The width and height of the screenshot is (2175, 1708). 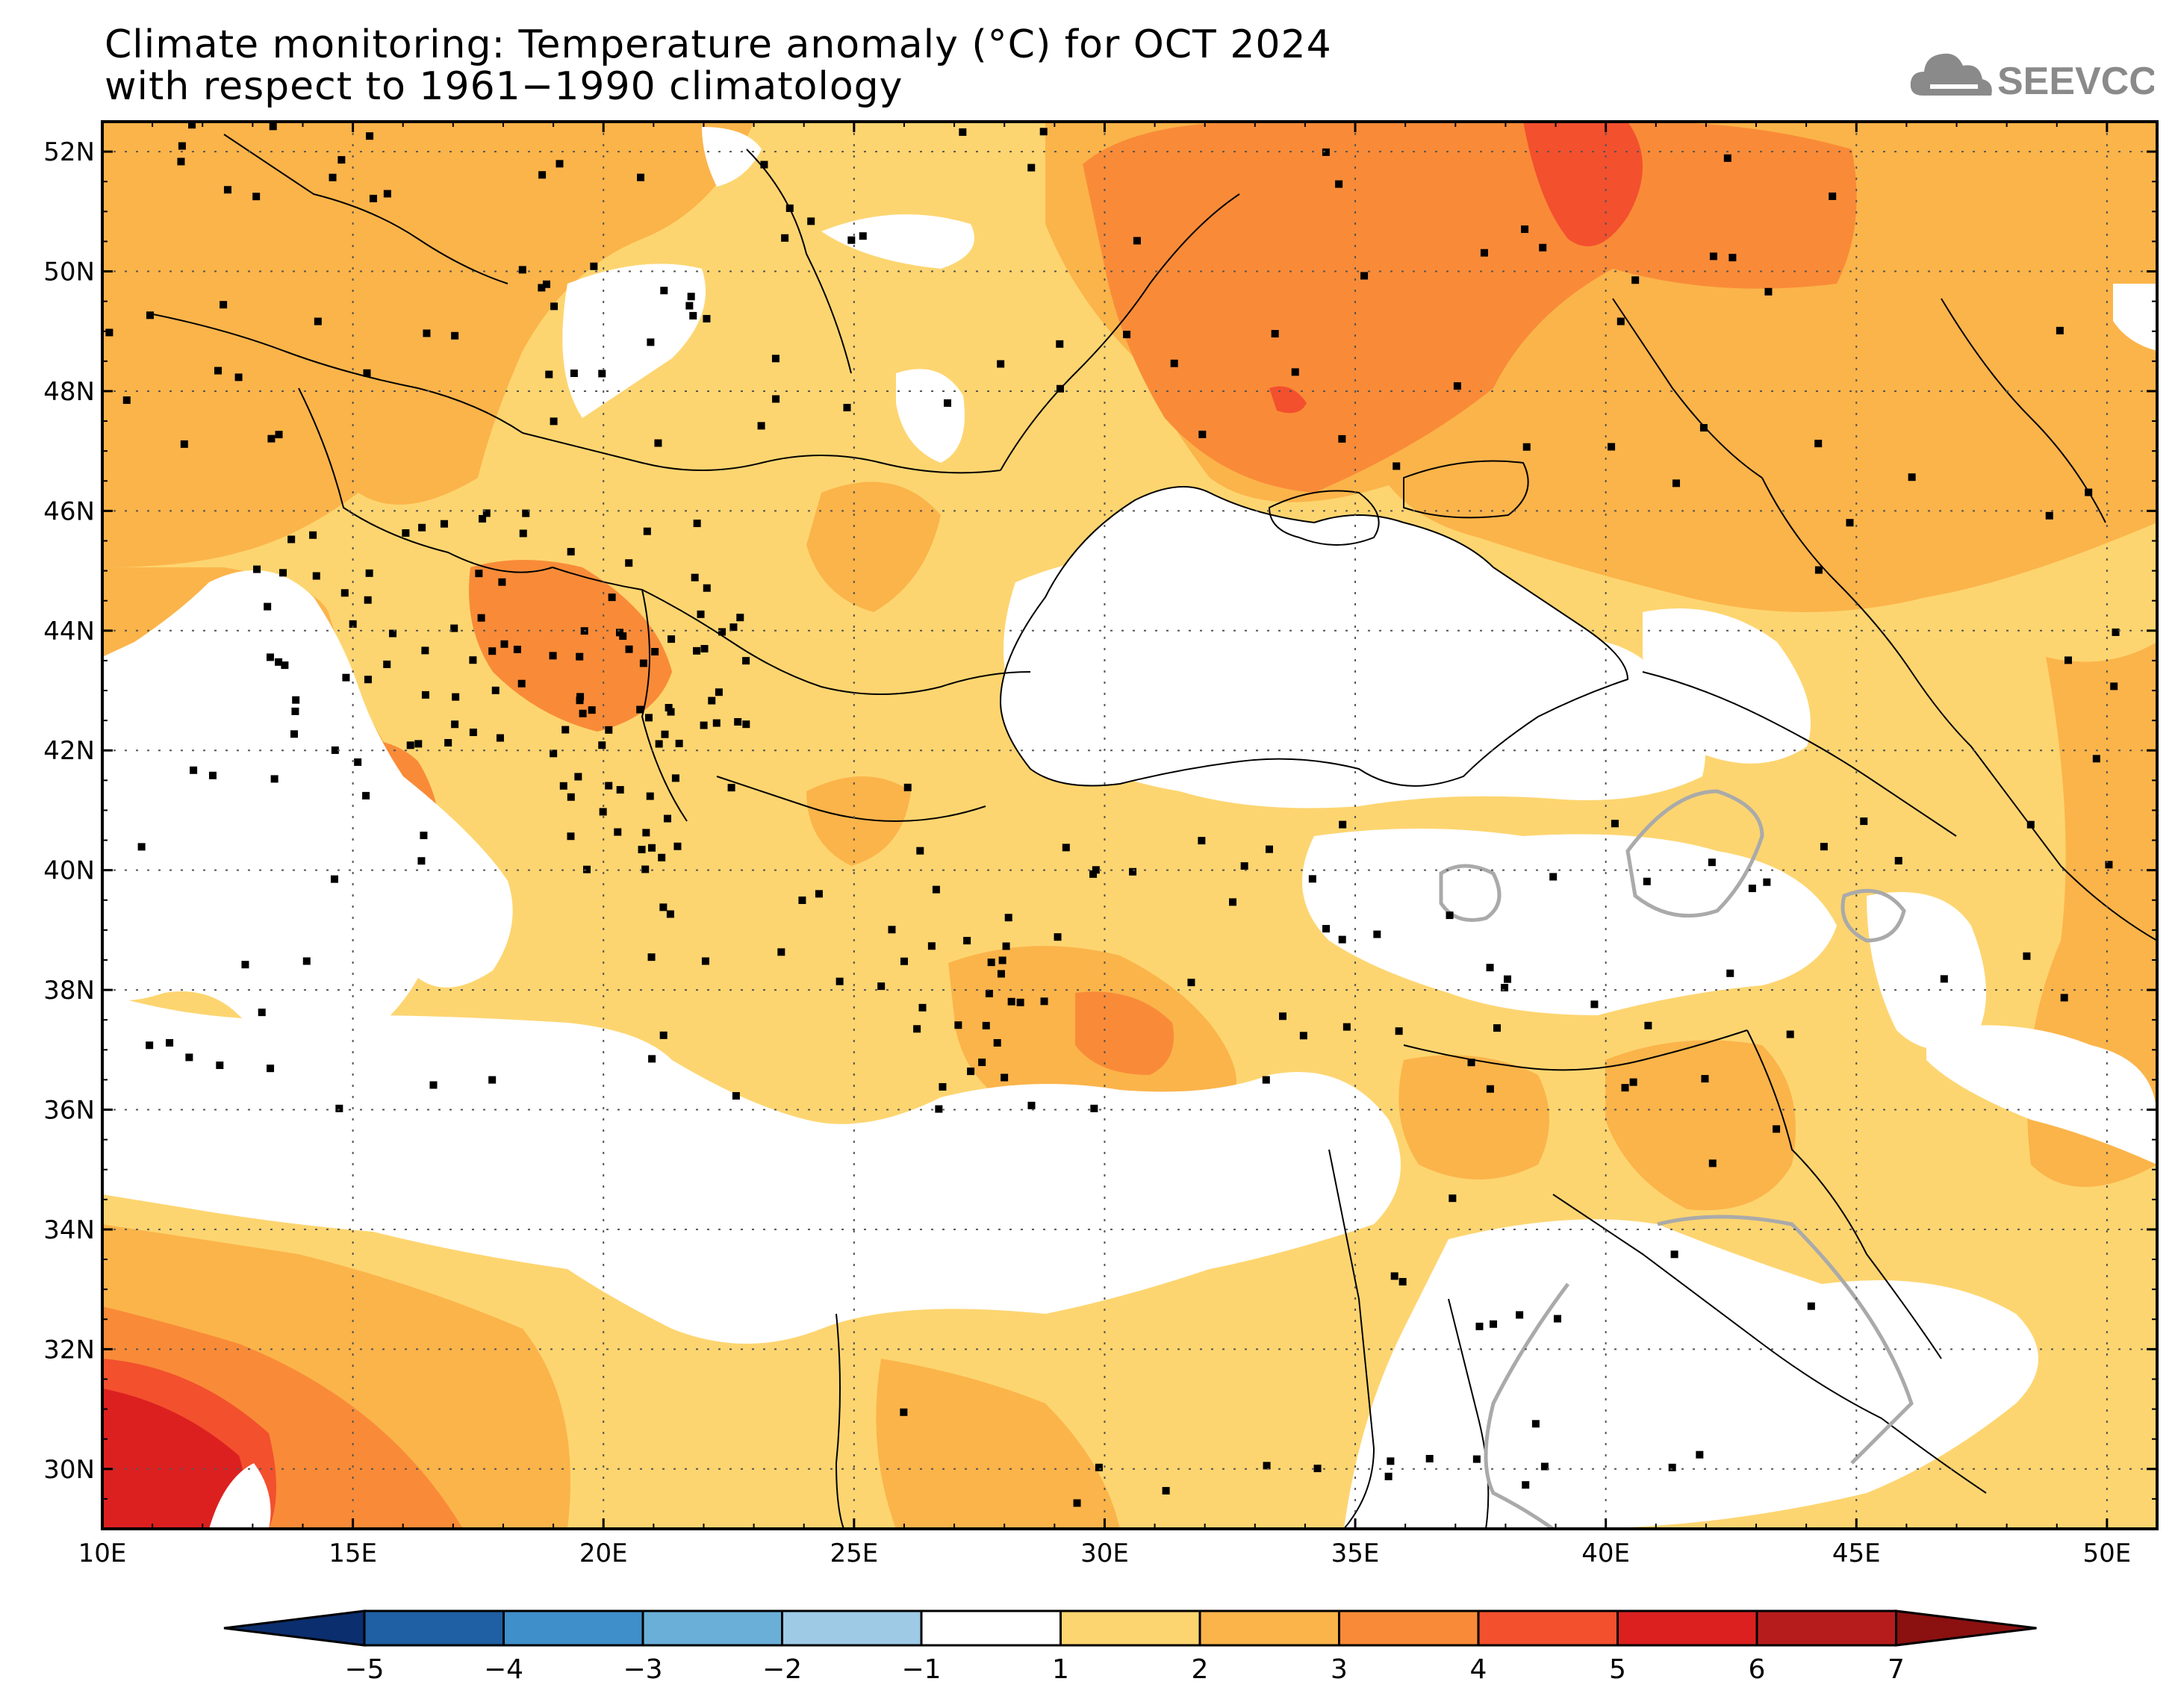 I want to click on title-line-2: with respect to 1961−1990 climatology, so click(x=504, y=86).